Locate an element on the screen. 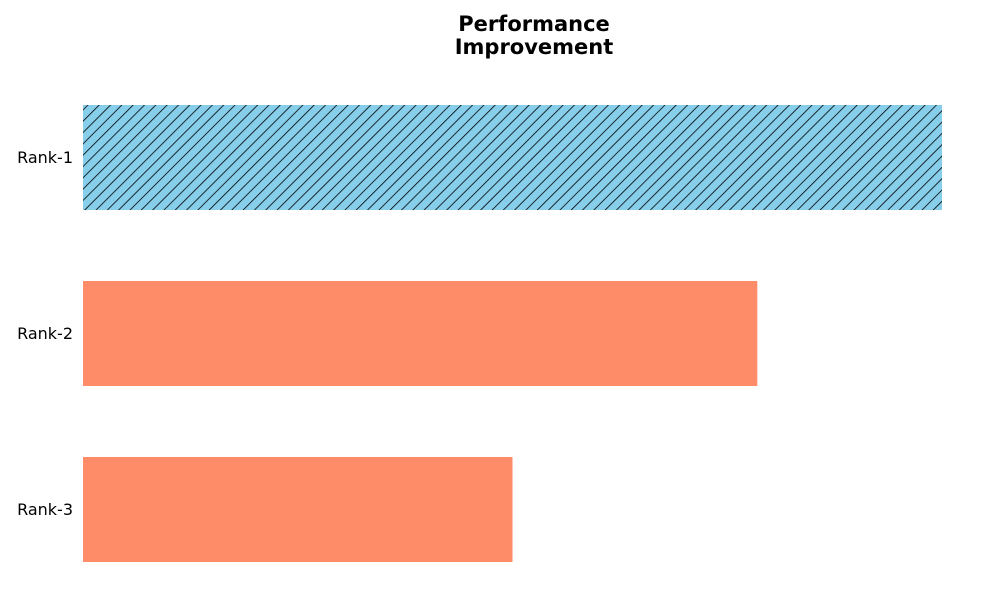 The image size is (1000, 600). y-tick-label: Rank-2 is located at coordinates (45, 333).